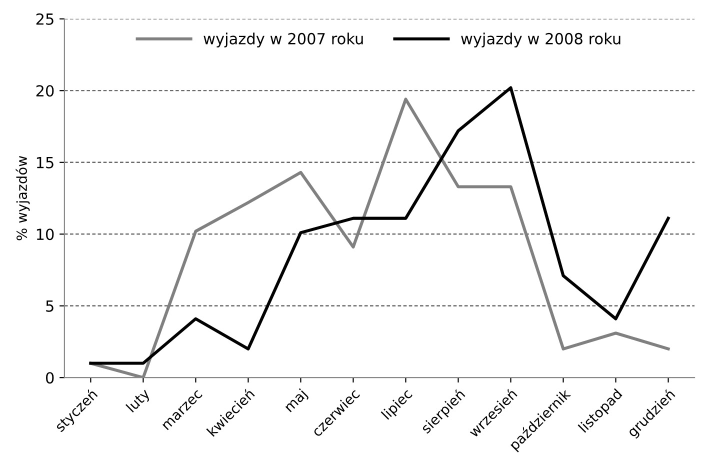 The height and width of the screenshot is (472, 716). What do you see at coordinates (540, 40) in the screenshot?
I see `legend-label: wyjazdy w 2008 roku` at bounding box center [540, 40].